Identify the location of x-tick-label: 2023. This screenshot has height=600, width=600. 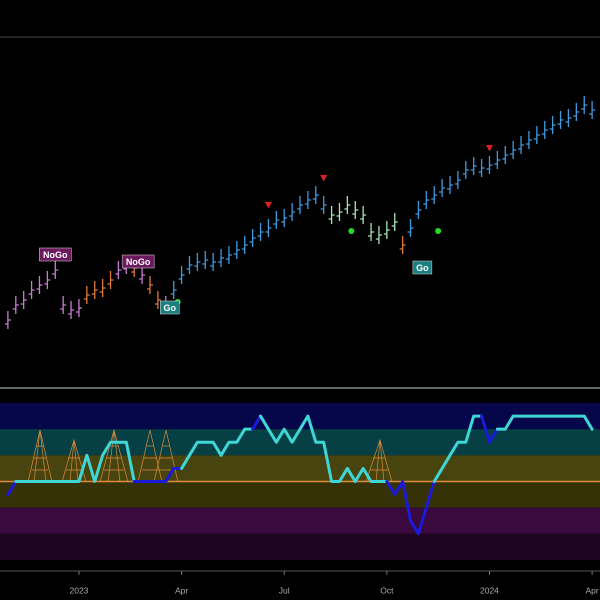
(78, 590).